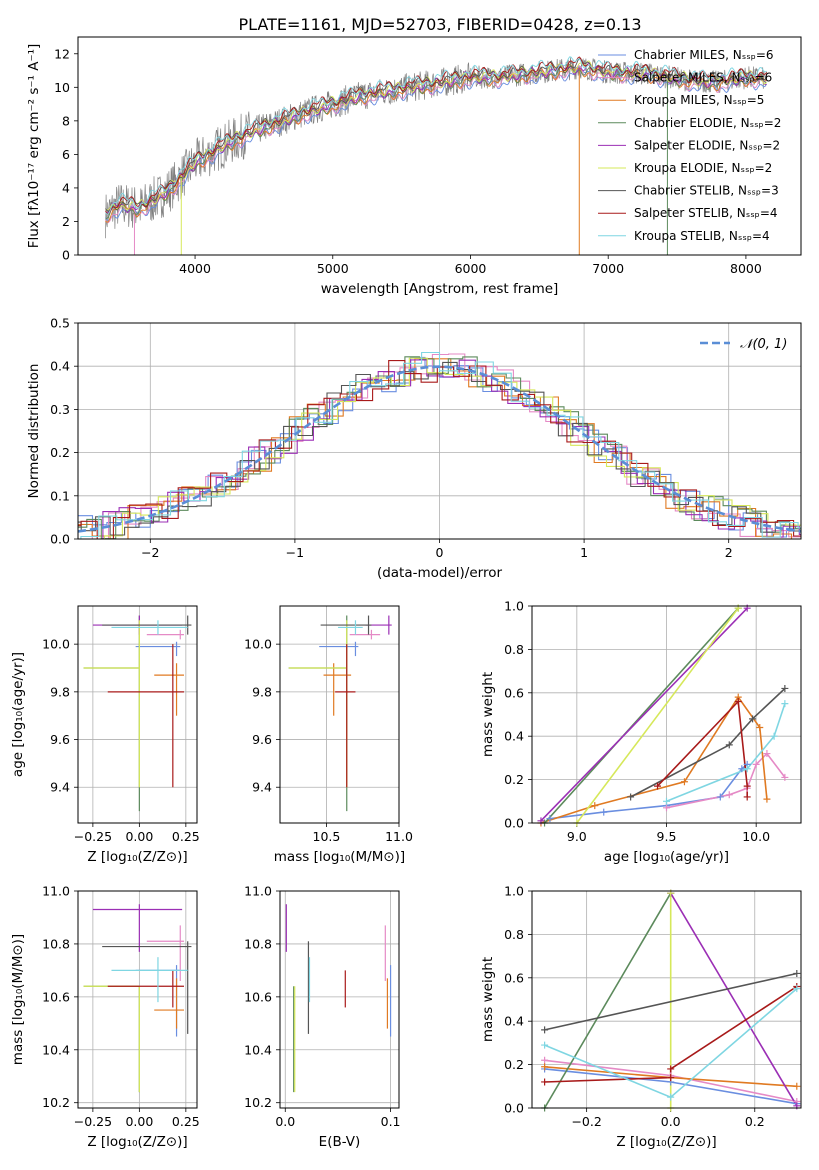  I want to click on x-tick-label: 0.2, so click(755, 1121).